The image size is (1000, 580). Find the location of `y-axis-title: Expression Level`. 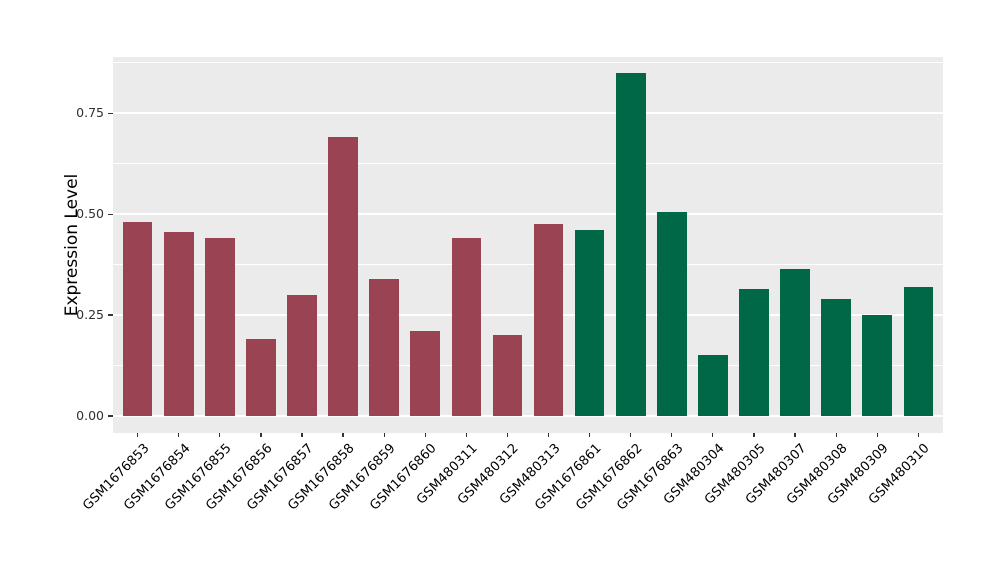

y-axis-title: Expression Level is located at coordinates (72, 245).